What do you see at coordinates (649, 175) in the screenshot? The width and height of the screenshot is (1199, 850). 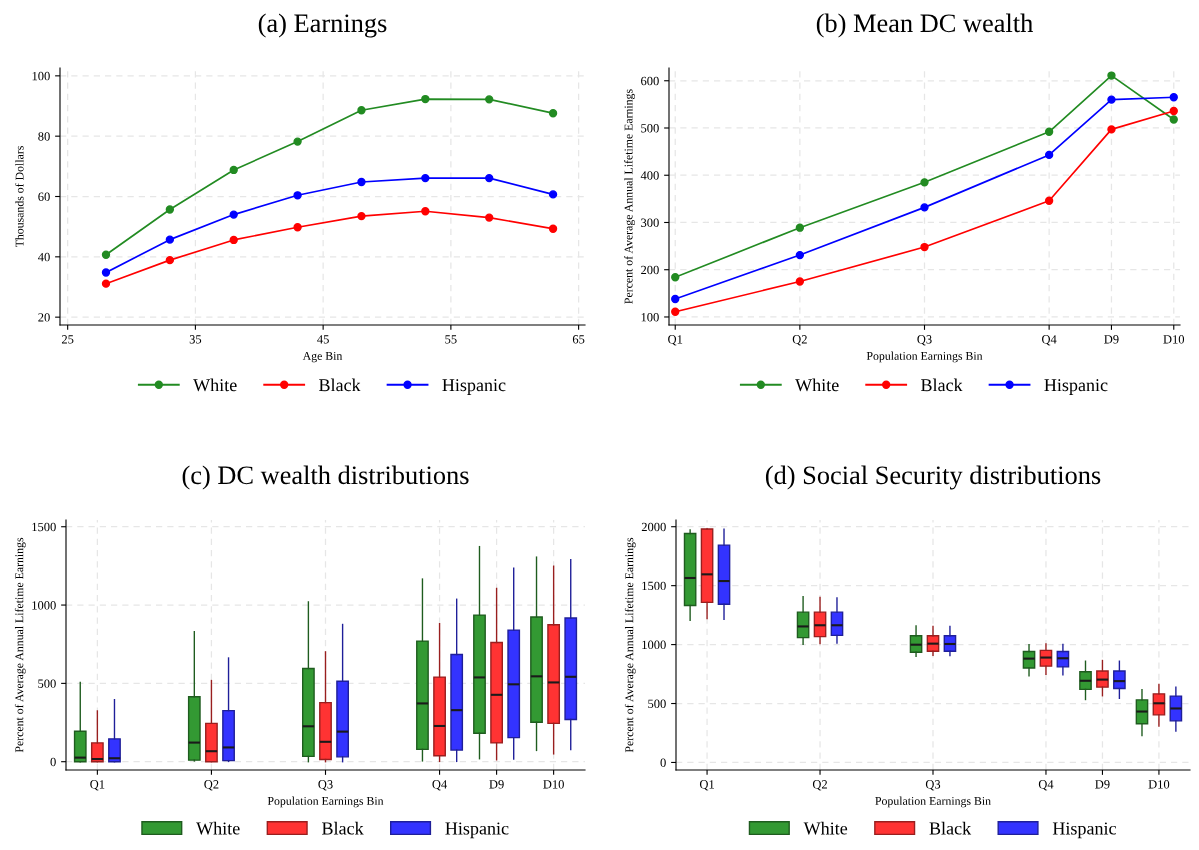 I see `y-tick-label: 400` at bounding box center [649, 175].